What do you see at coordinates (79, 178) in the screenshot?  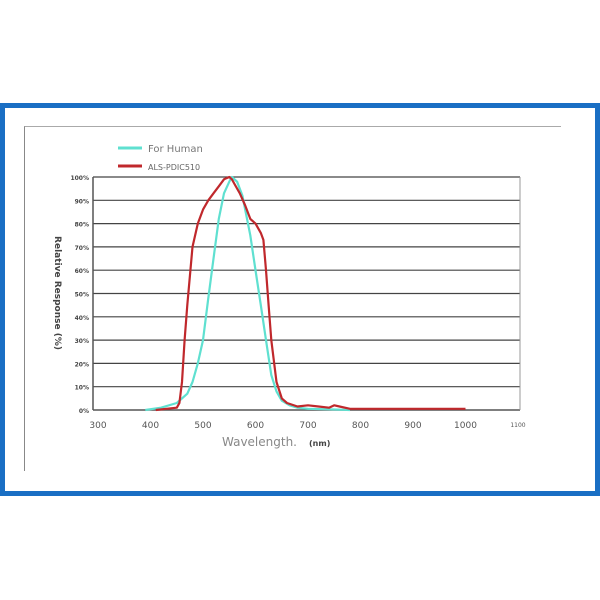 I see `y-tick-label: 100%` at bounding box center [79, 178].